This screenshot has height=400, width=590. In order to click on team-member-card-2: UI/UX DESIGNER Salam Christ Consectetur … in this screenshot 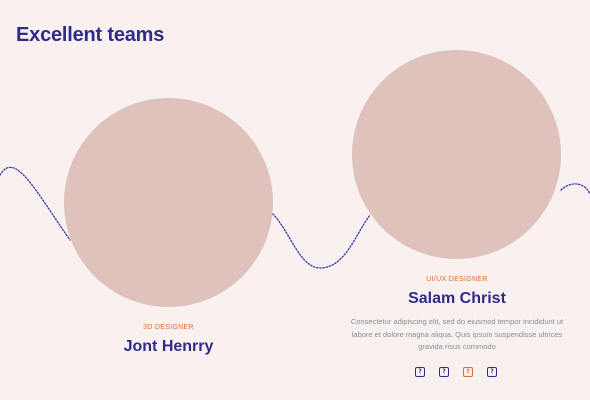, I will do `click(457, 314)`.